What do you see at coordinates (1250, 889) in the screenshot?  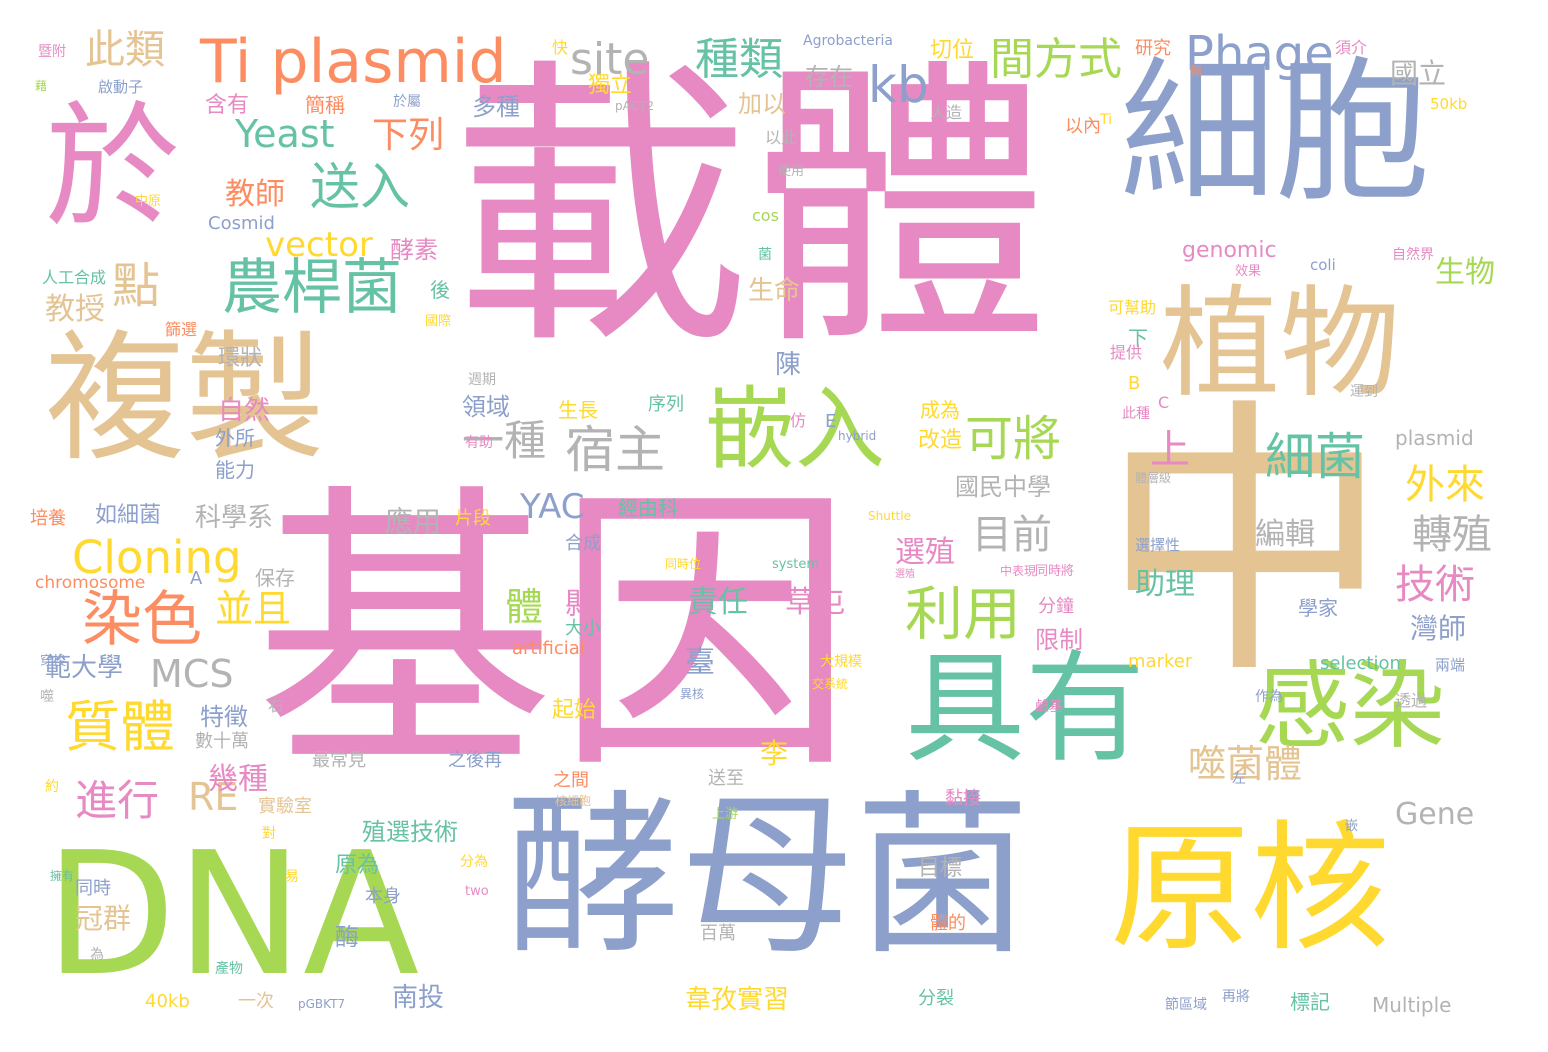 I see `cloud-word: 原核` at bounding box center [1250, 889].